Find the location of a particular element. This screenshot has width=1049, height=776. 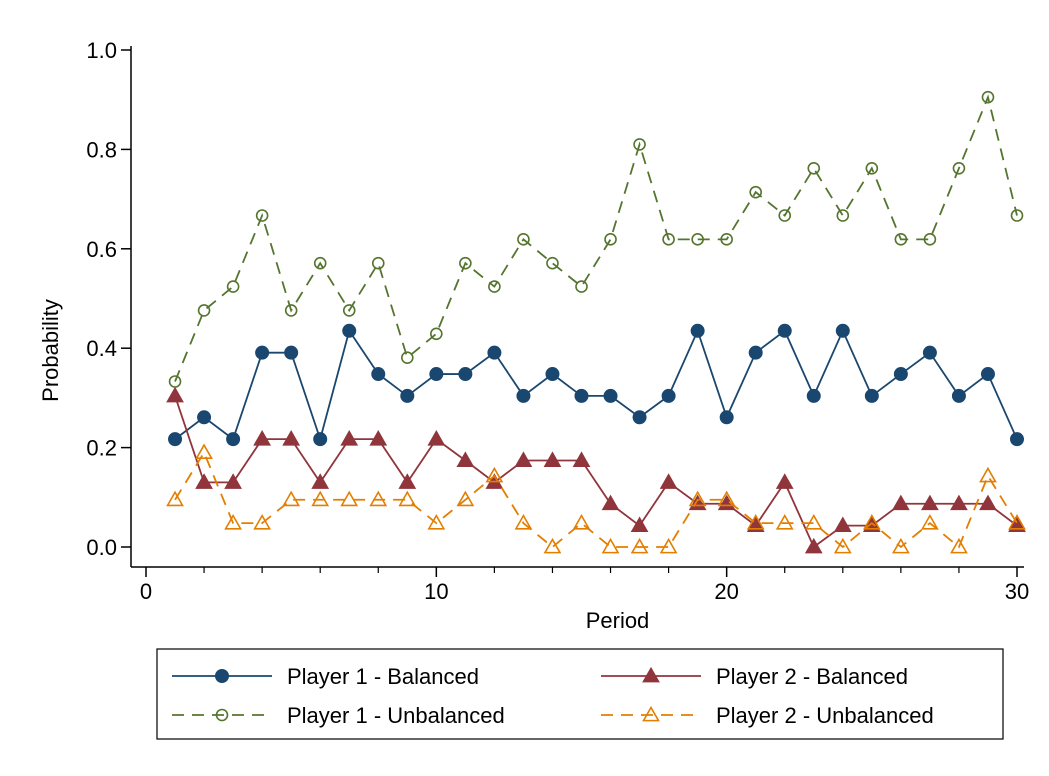

legend-label: Player 2 - Balanced is located at coordinates (812, 676).